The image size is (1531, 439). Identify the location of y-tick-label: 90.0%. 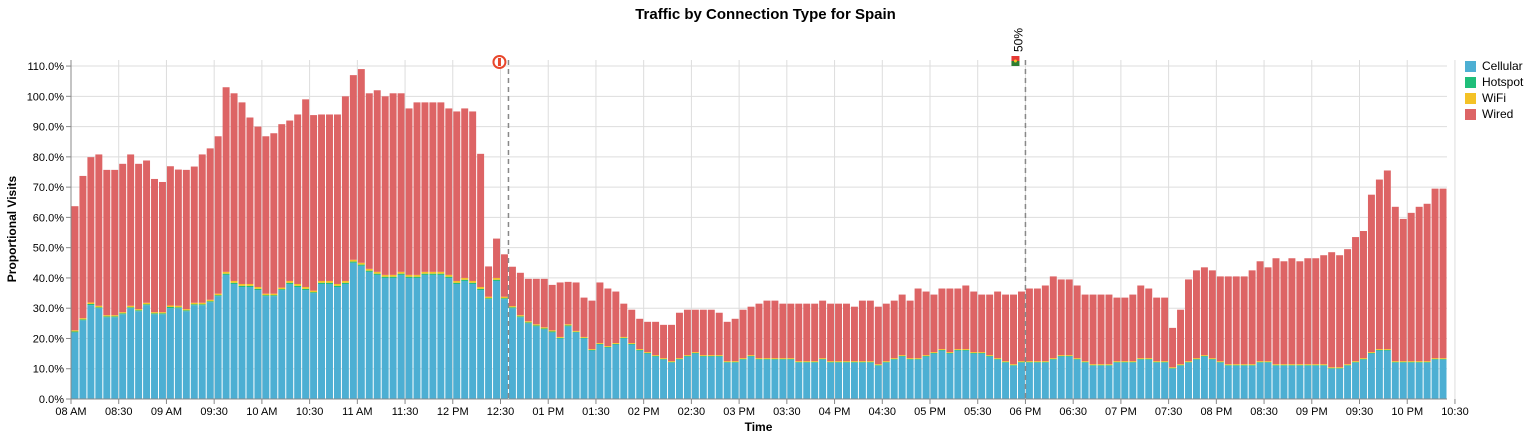
(48, 128).